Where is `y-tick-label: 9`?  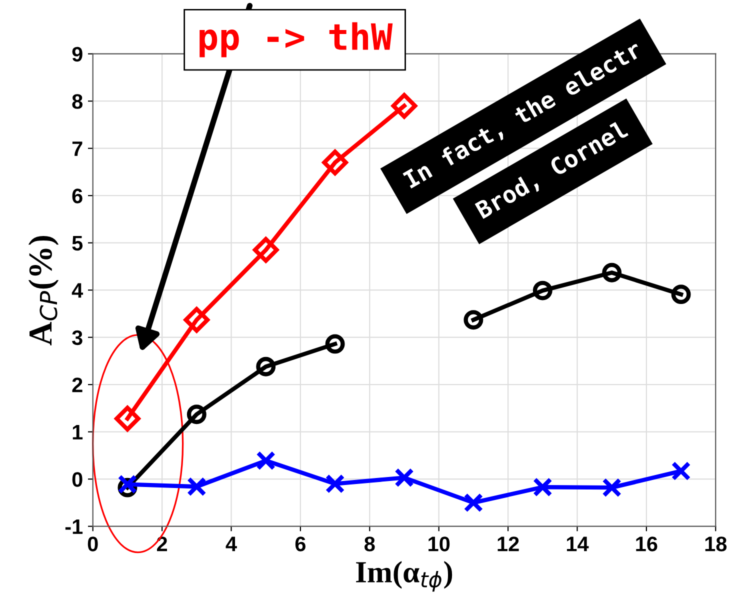 y-tick-label: 9 is located at coordinates (77, 54).